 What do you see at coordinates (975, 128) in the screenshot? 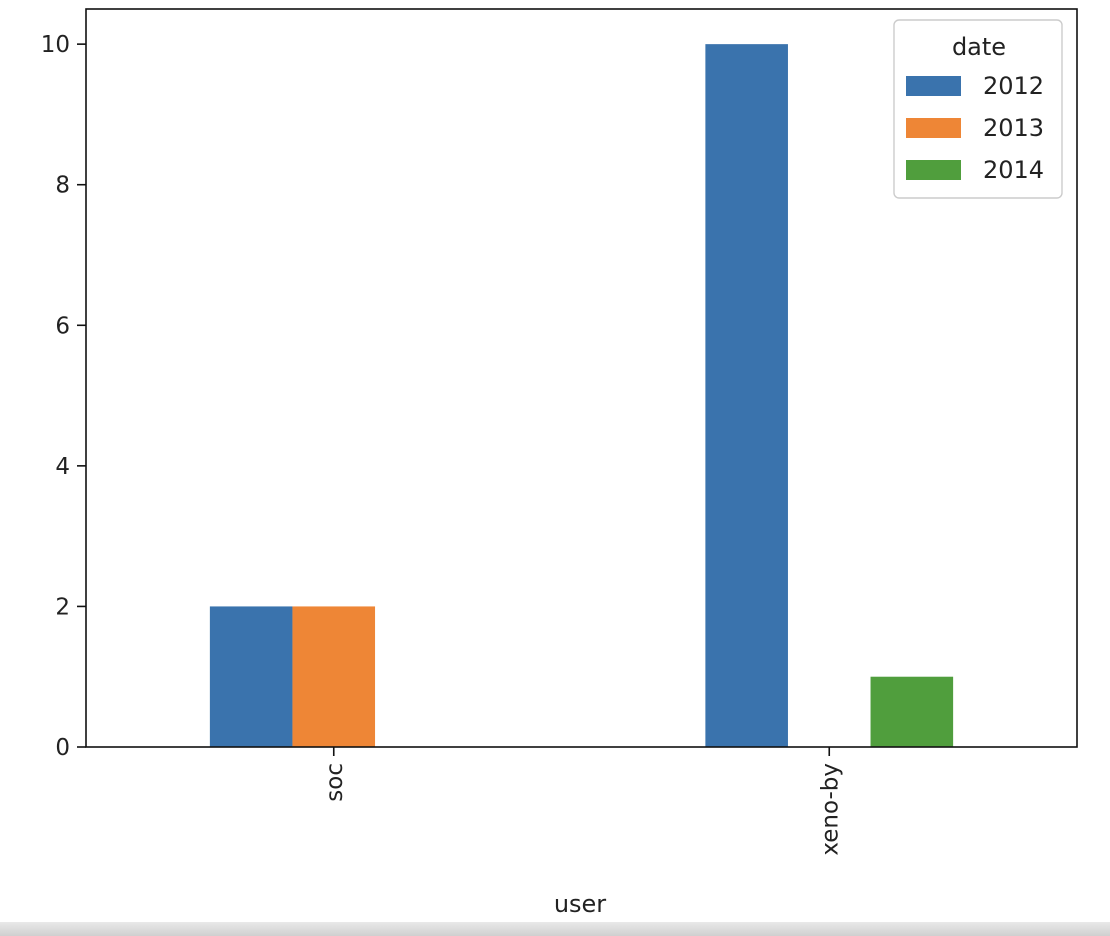
I see `legend-items: 2012 2013 2014` at bounding box center [975, 128].